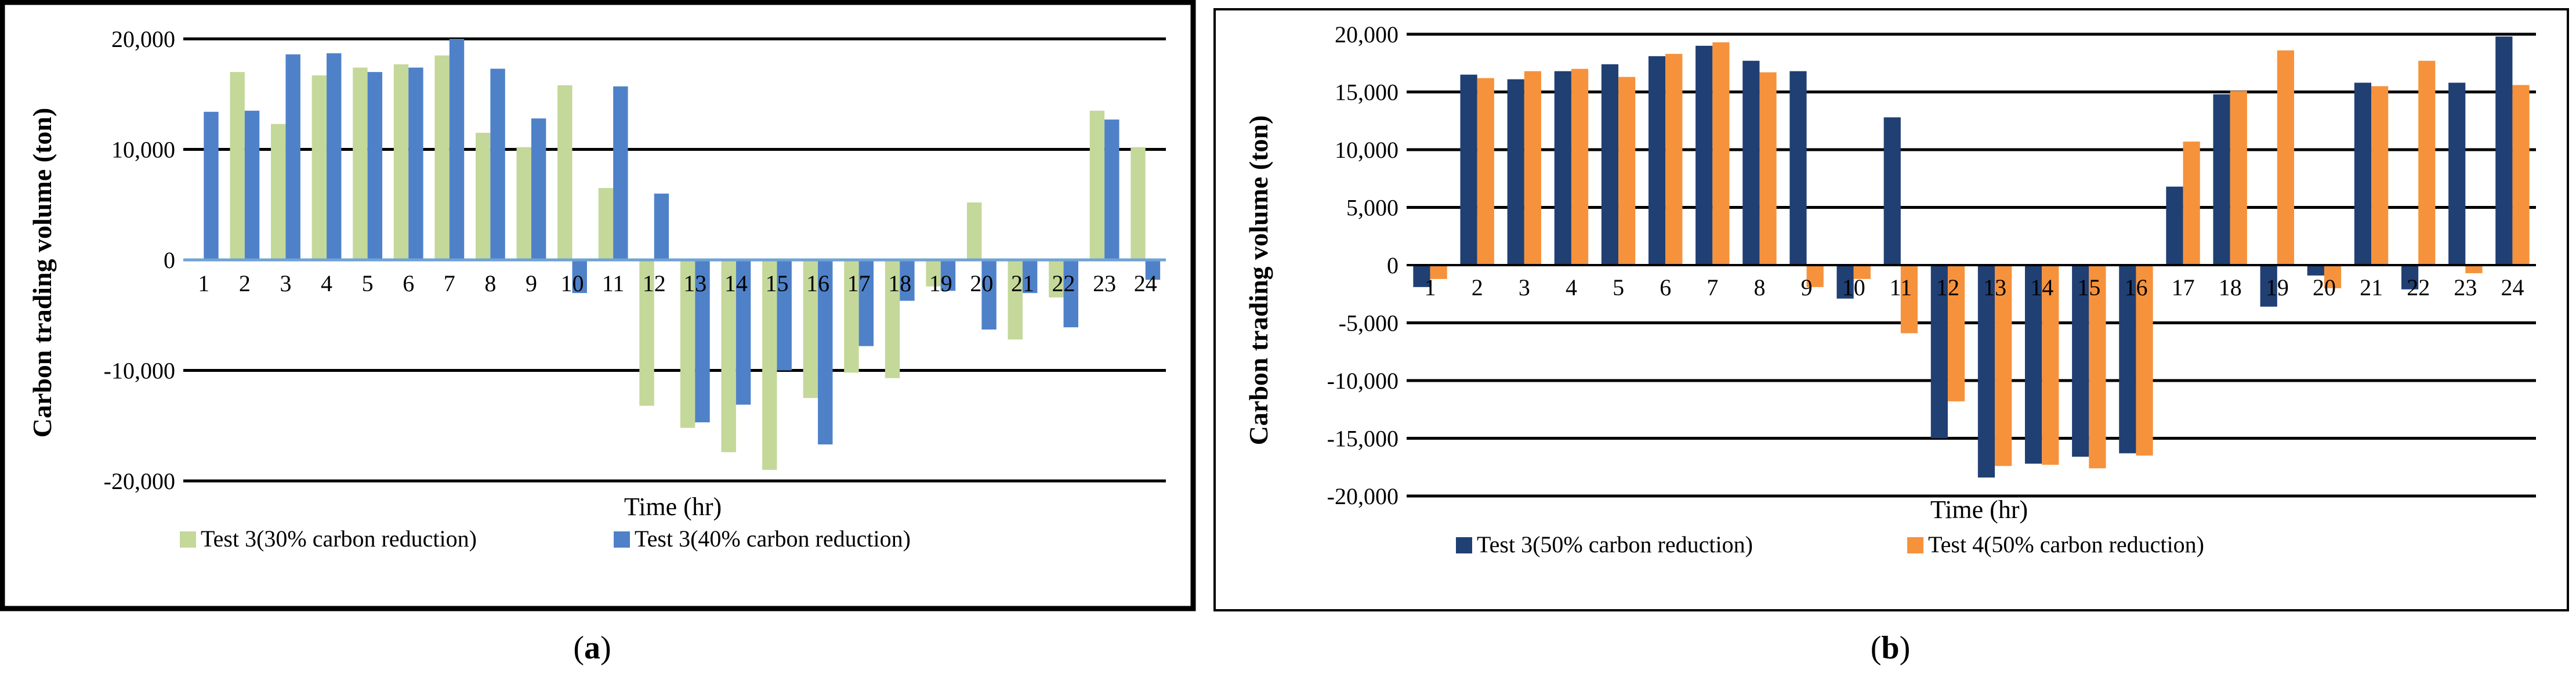 Image resolution: width=2576 pixels, height=677 pixels. What do you see at coordinates (1367, 34) in the screenshot?
I see `y-tick-label: 20,000` at bounding box center [1367, 34].